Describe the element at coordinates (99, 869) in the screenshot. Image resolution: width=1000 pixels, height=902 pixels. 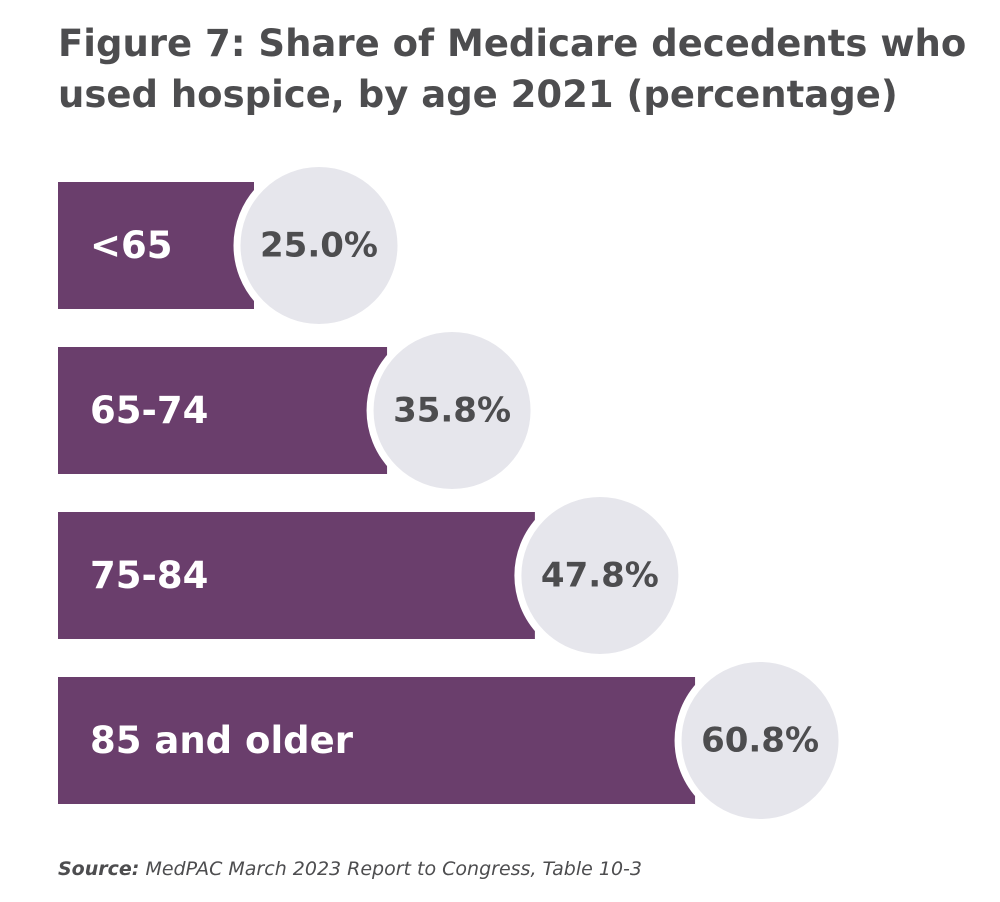
I see `source-label: Source:` at that location.